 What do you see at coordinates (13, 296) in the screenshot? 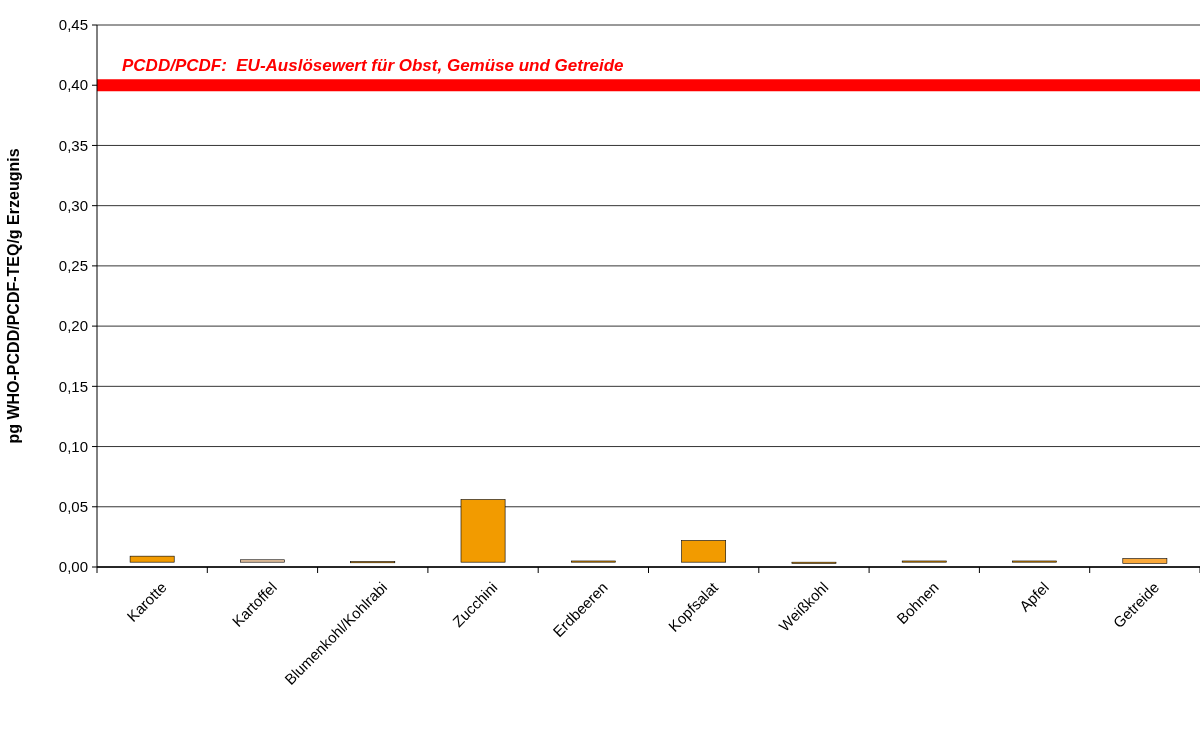
I see `y-axis-title: pg WHO-PCDD/PCDF-TEQ/g Erzeugnis` at bounding box center [13, 296].